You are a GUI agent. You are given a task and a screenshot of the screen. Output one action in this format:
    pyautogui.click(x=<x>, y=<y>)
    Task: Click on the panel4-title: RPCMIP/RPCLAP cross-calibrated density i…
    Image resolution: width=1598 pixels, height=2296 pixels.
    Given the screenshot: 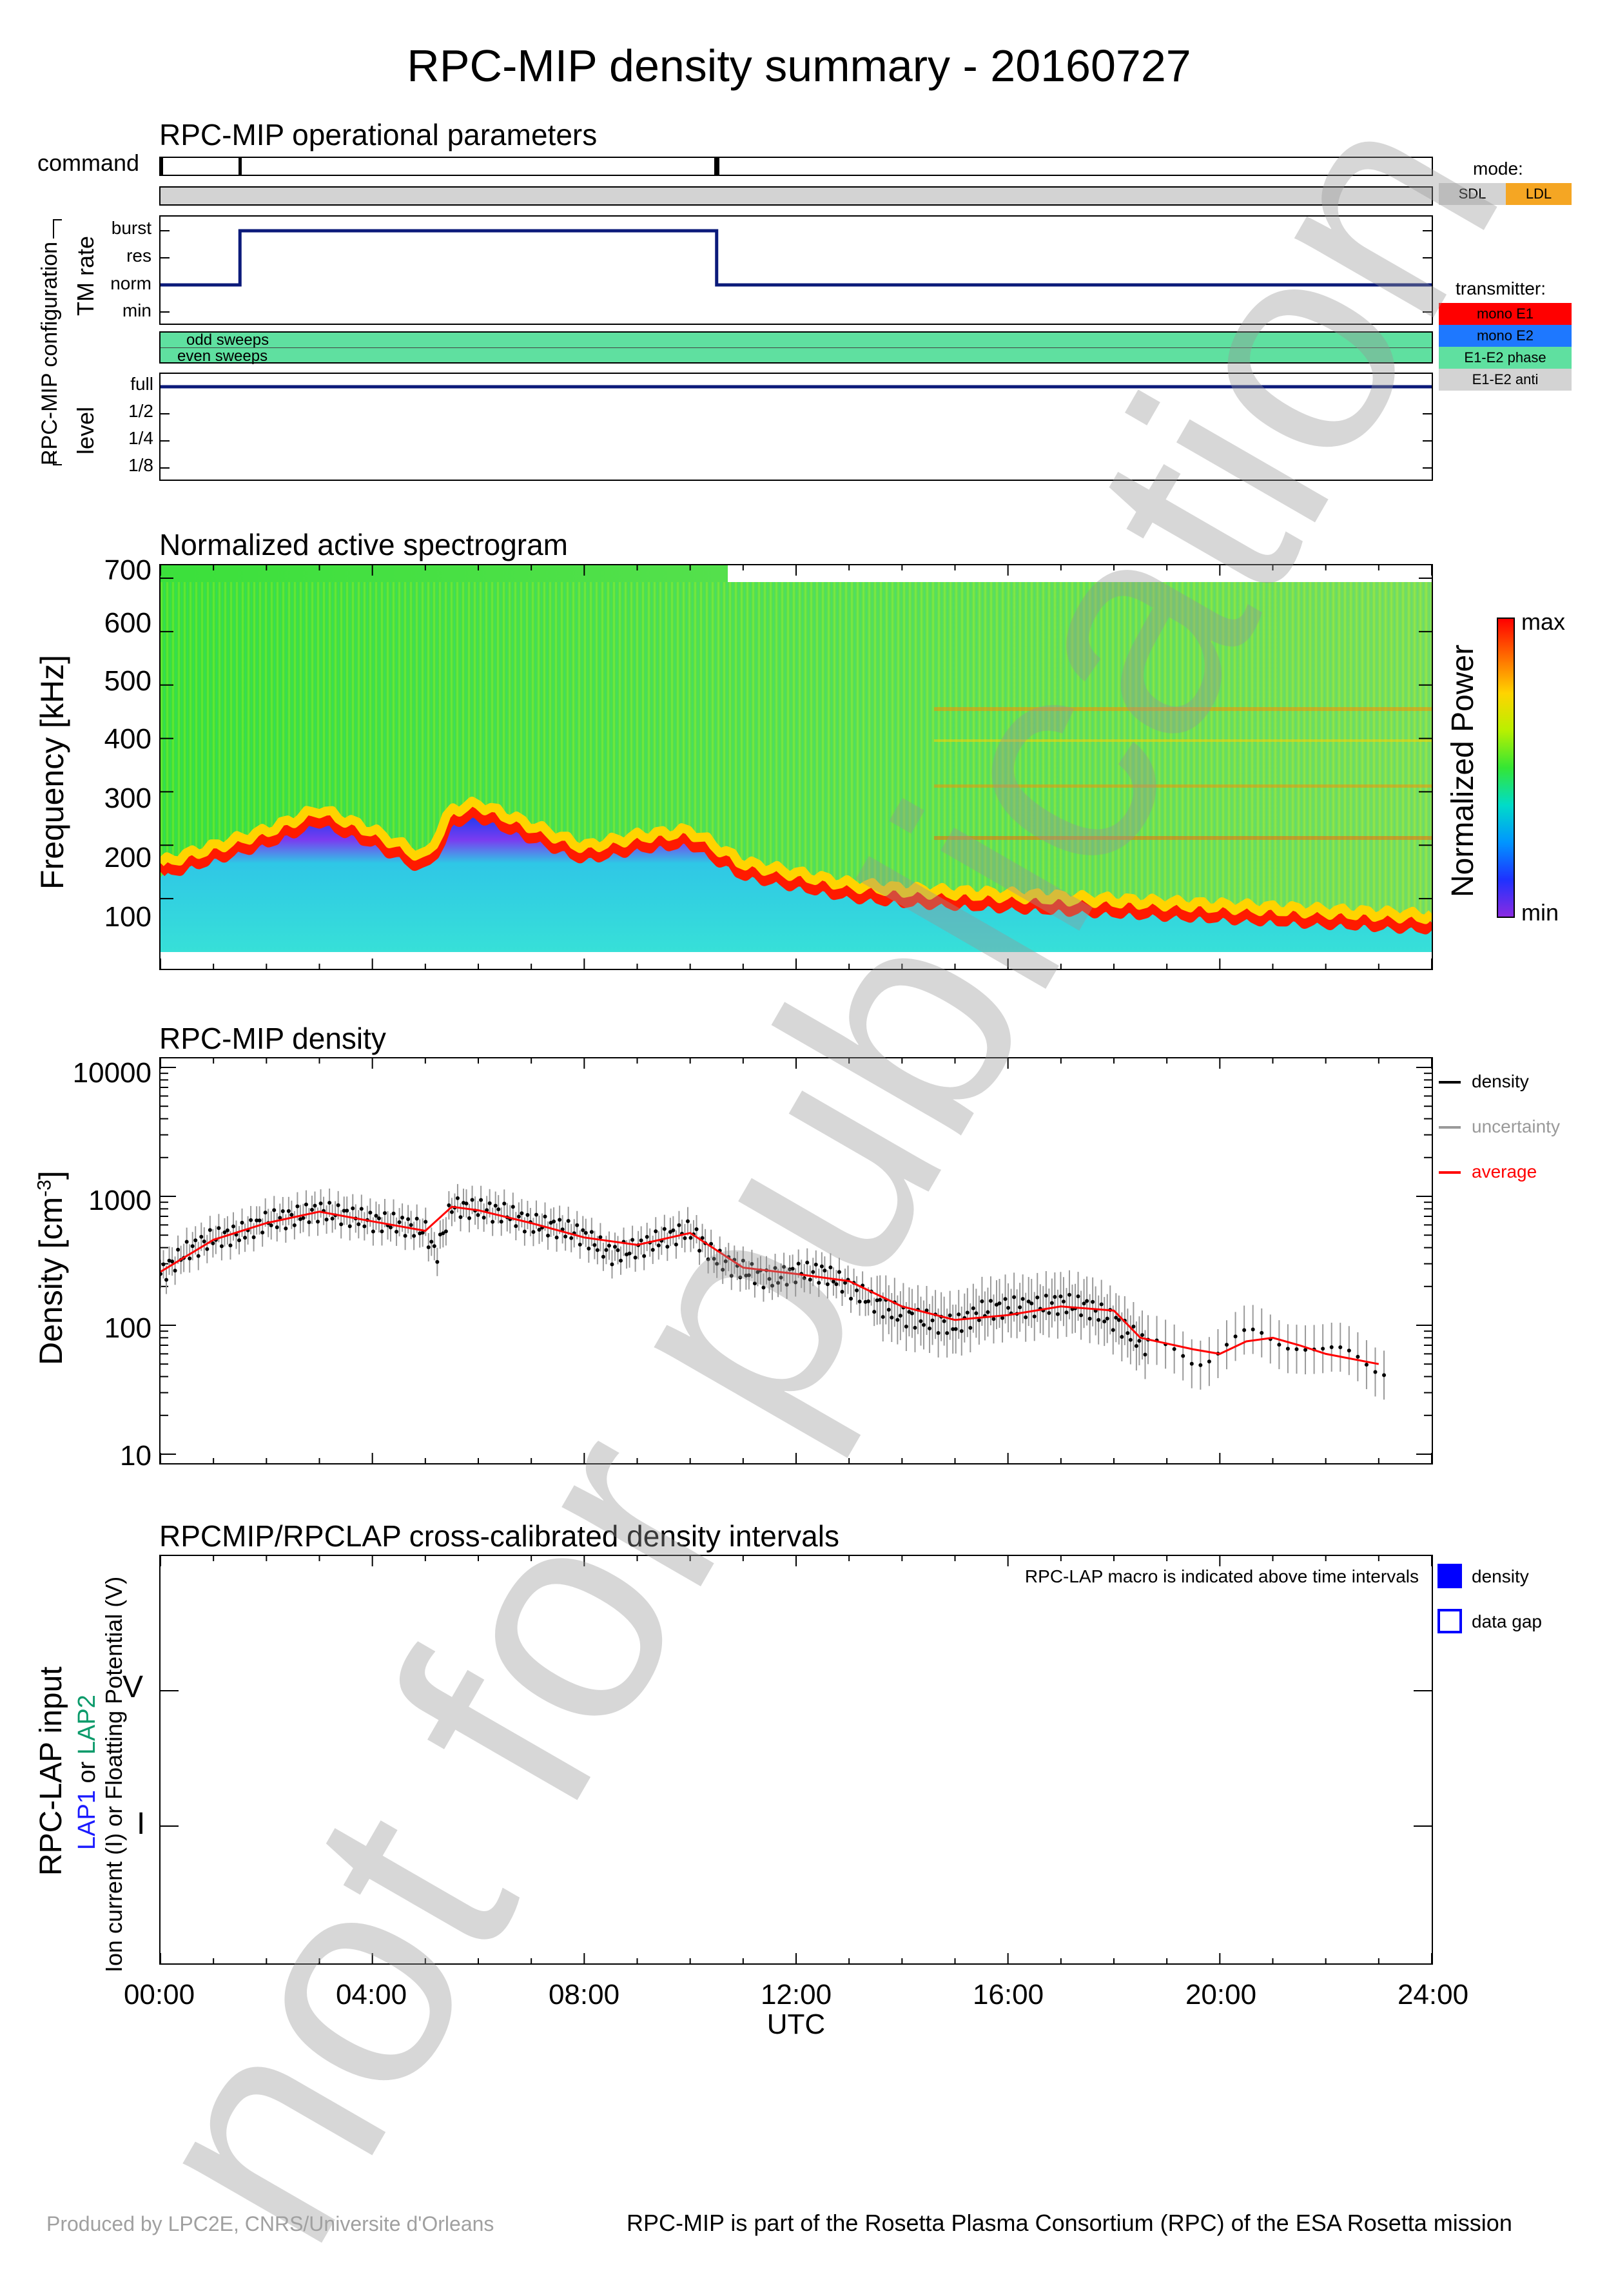 What is the action you would take?
    pyautogui.click(x=499, y=1536)
    